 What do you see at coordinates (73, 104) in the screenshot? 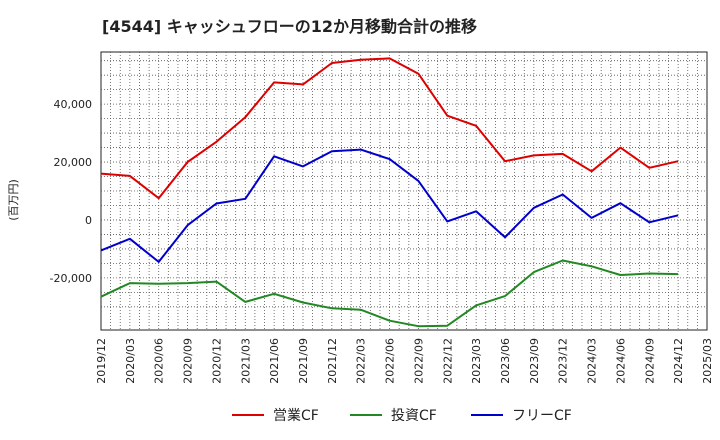
I see `y-tick-label: 40,000` at bounding box center [73, 104].